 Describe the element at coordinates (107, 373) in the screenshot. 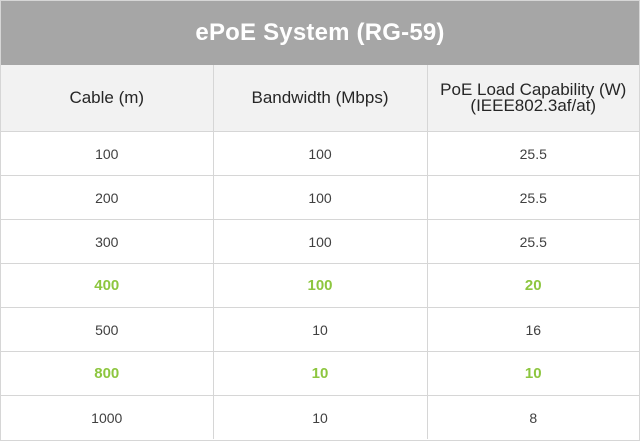

I see `cell-cable: 800` at that location.